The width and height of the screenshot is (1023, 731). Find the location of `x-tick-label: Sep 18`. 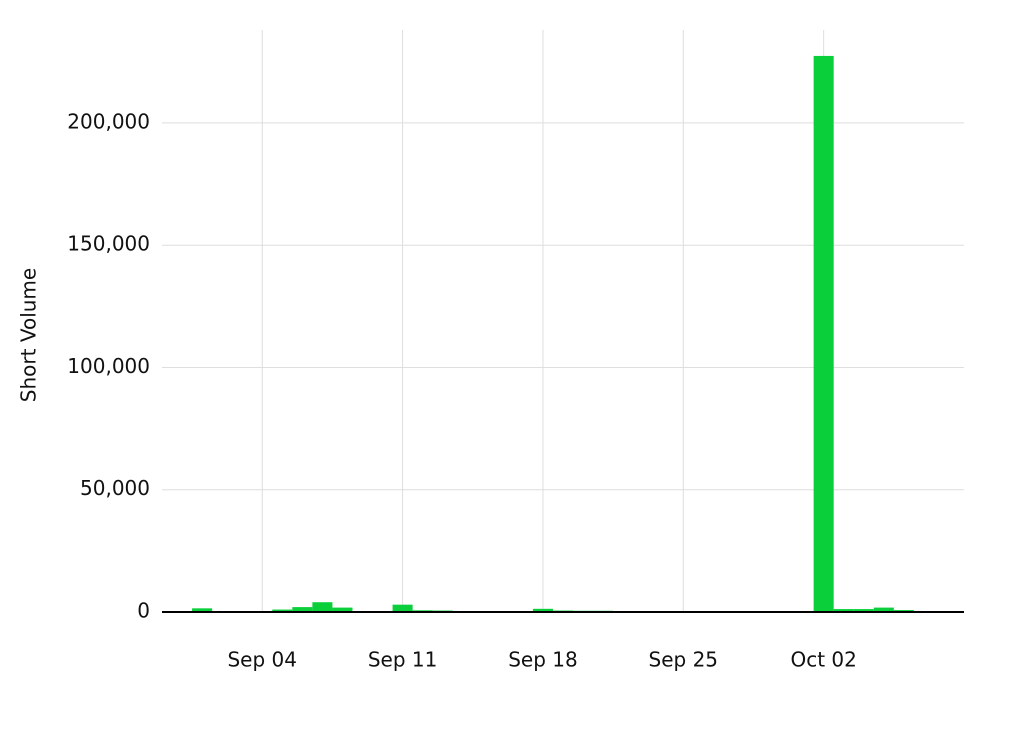

x-tick-label: Sep 18 is located at coordinates (543, 660).